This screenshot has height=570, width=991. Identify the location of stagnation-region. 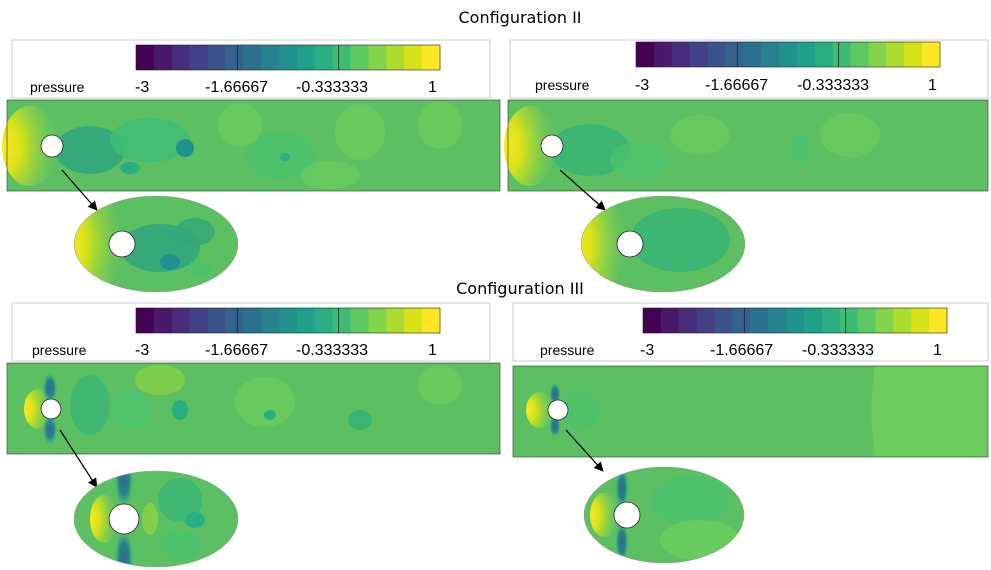
(540, 410).